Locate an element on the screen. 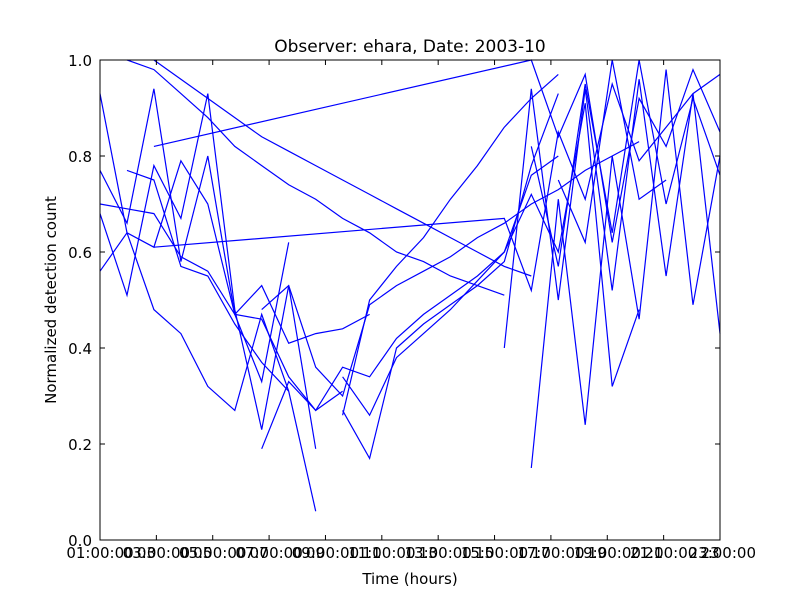 The height and width of the screenshot is (604, 800). y-tick-label: 0.2 is located at coordinates (80, 445).